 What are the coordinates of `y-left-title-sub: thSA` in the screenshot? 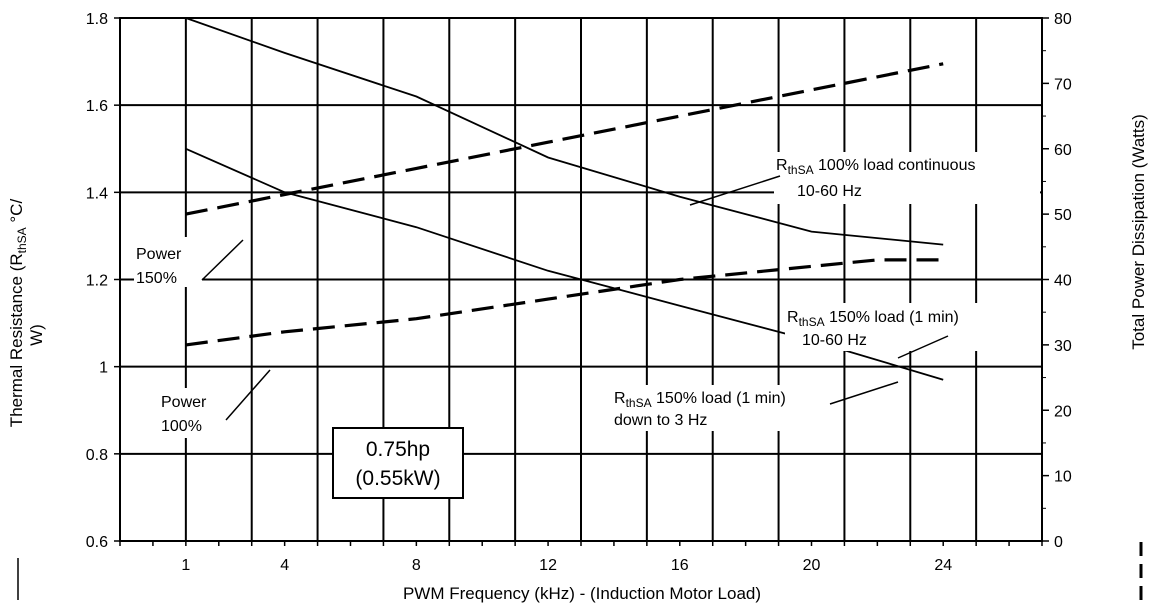 It's located at (22, 240).